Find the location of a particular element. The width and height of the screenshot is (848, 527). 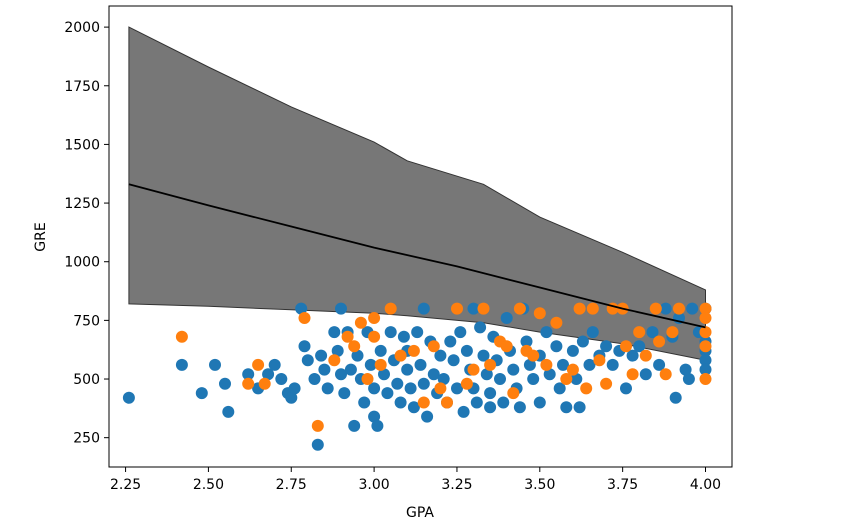

x-tick-label: 2.50 is located at coordinates (208, 485).